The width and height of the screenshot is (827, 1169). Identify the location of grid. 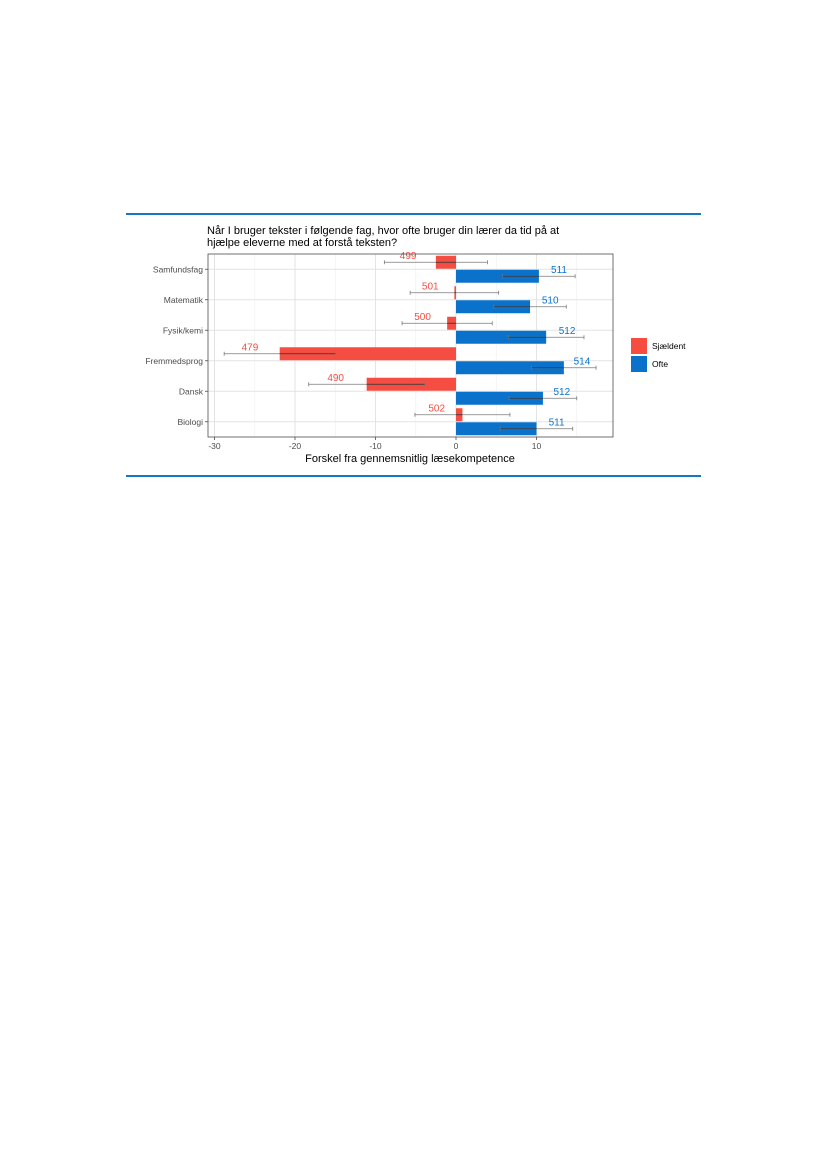
(410, 345).